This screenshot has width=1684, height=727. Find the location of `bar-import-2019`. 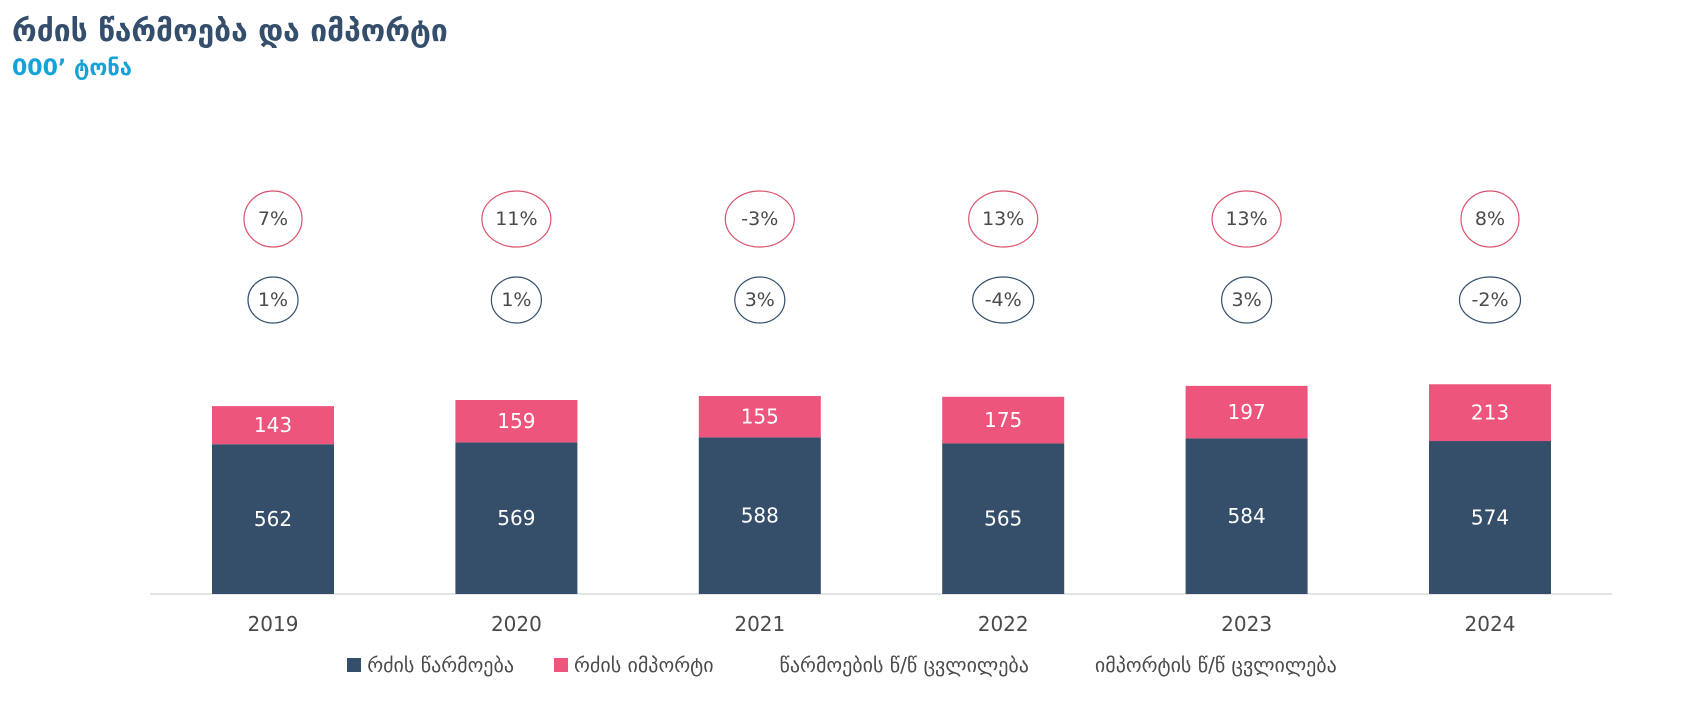

bar-import-2019 is located at coordinates (273, 425).